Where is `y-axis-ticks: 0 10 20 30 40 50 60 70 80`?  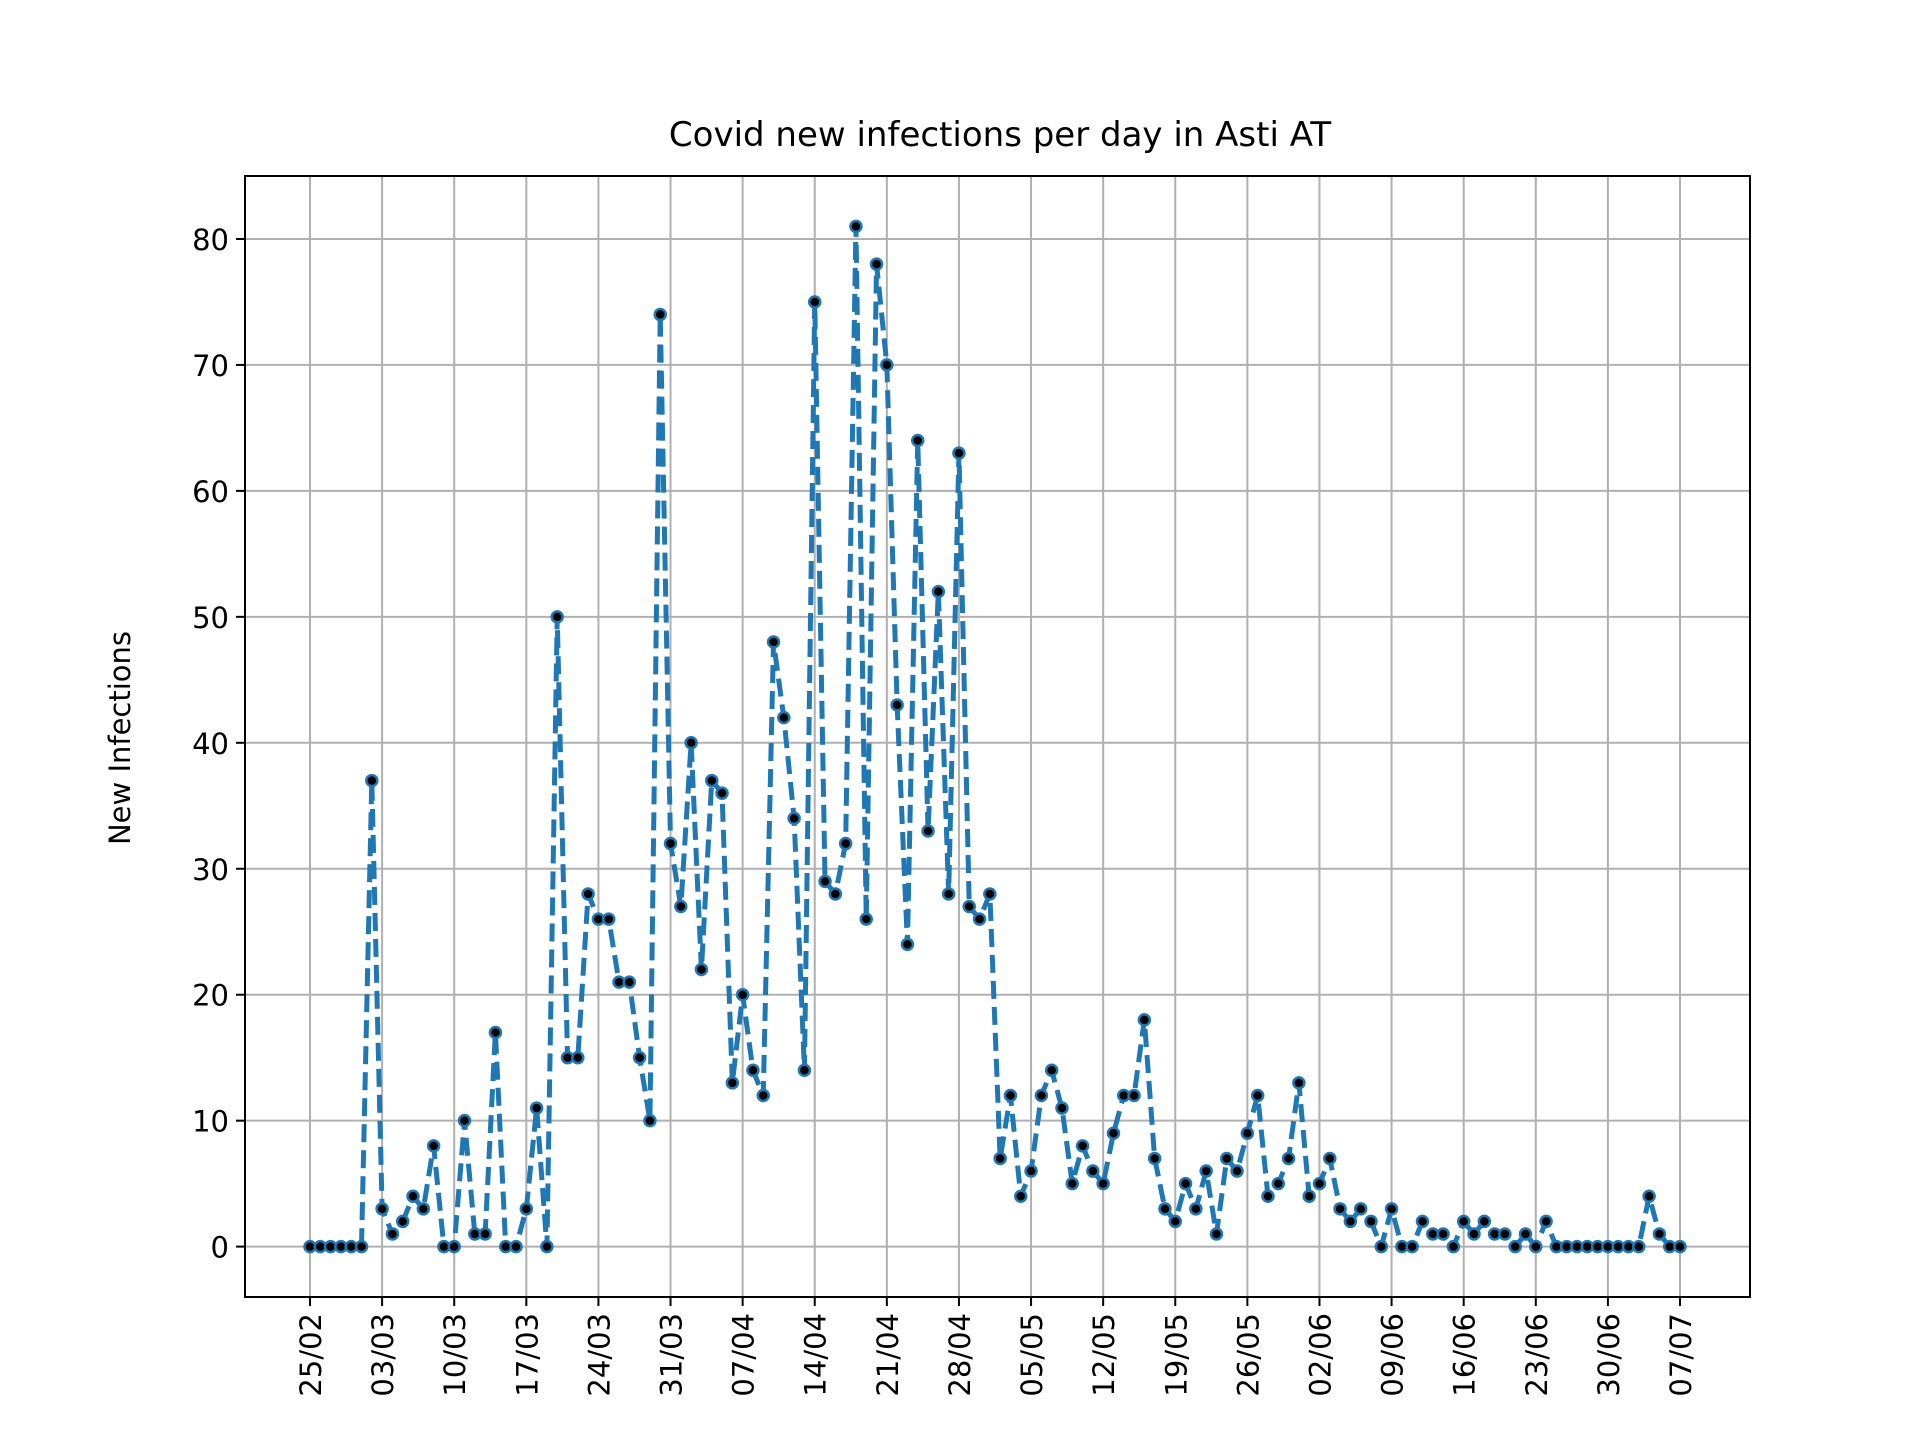
y-axis-ticks: 0 10 20 30 40 50 60 70 80 is located at coordinates (218, 744).